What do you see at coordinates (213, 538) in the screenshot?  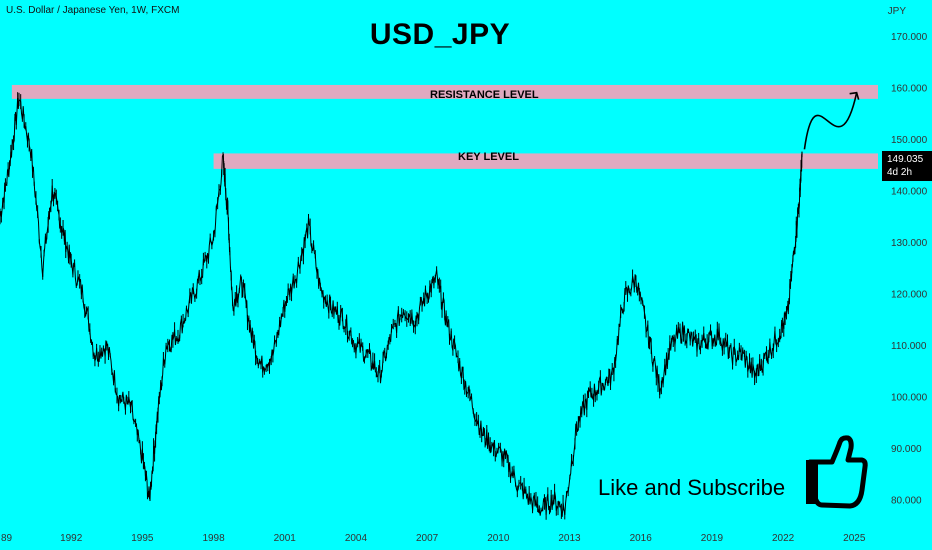 I see `x-tick-label: 1998` at bounding box center [213, 538].